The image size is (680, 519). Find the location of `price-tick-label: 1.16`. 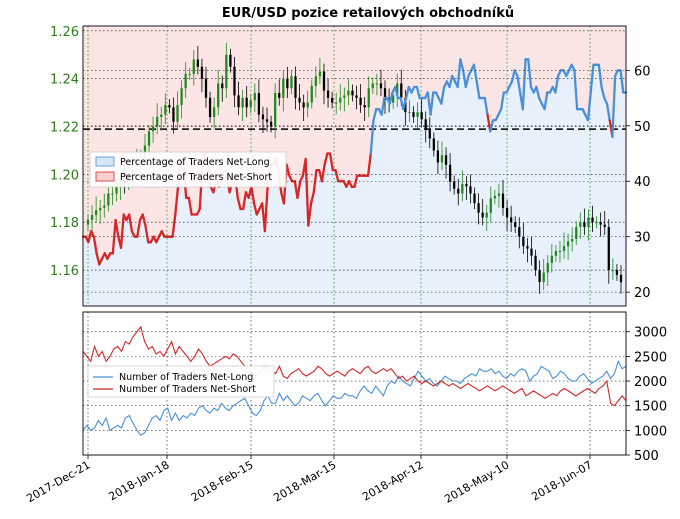

price-tick-label: 1.16 is located at coordinates (64, 271).